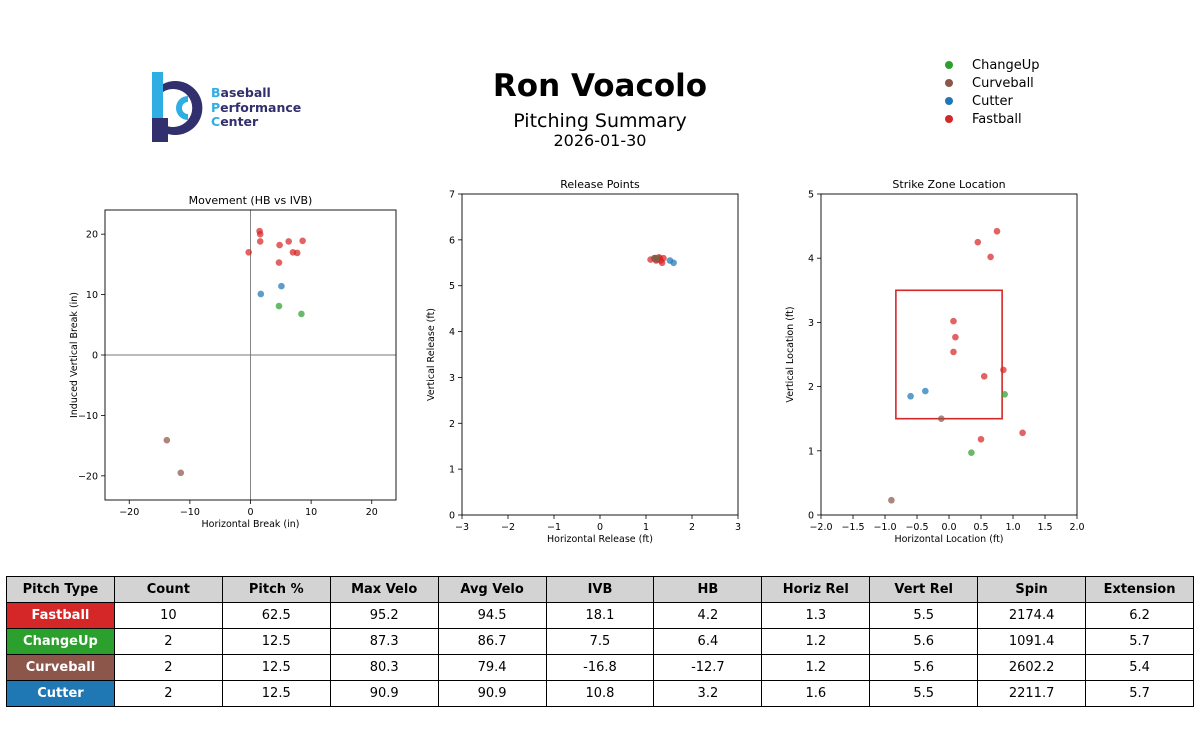  Describe the element at coordinates (790, 354) in the screenshot. I see `y-axis-label: Vertical Location (ft)` at that location.